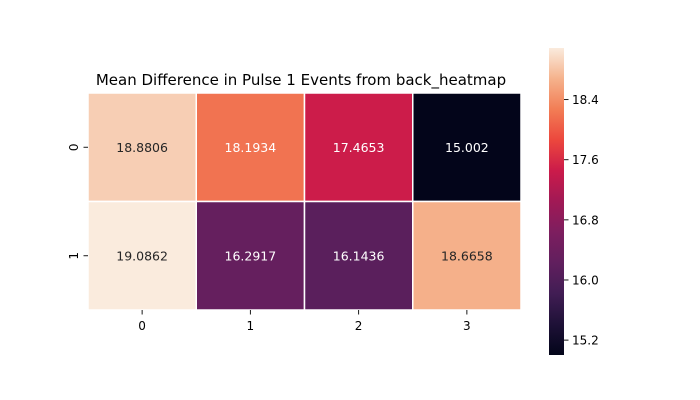 The width and height of the screenshot is (700, 400). I want to click on heatmap-cell-r0-c3, so click(467, 147).